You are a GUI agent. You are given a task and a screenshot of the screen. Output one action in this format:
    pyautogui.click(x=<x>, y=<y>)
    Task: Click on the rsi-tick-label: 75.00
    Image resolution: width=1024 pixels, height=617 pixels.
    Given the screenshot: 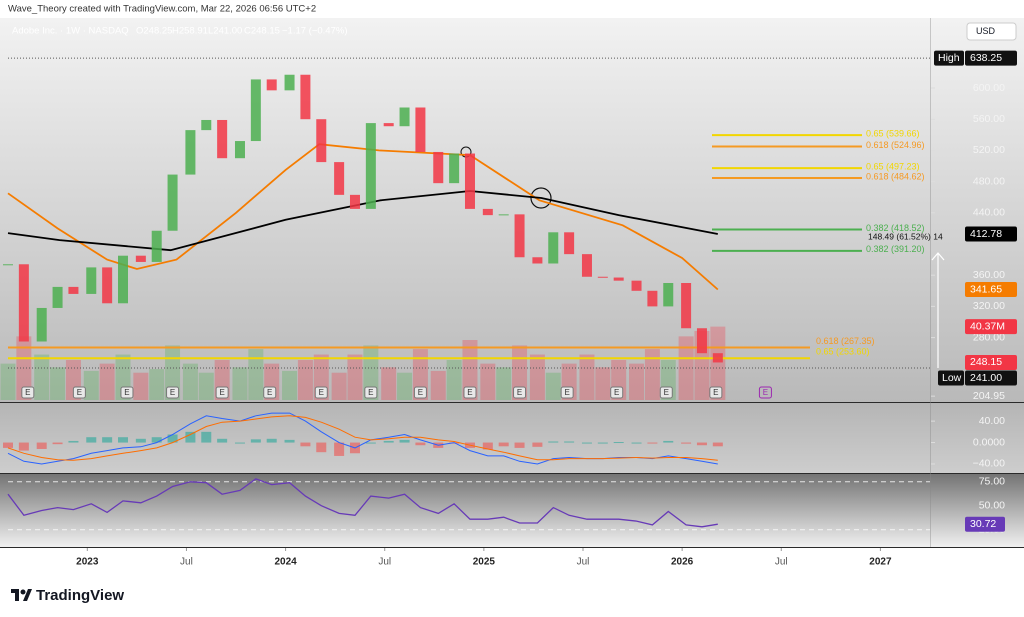 What is the action you would take?
    pyautogui.click(x=992, y=482)
    